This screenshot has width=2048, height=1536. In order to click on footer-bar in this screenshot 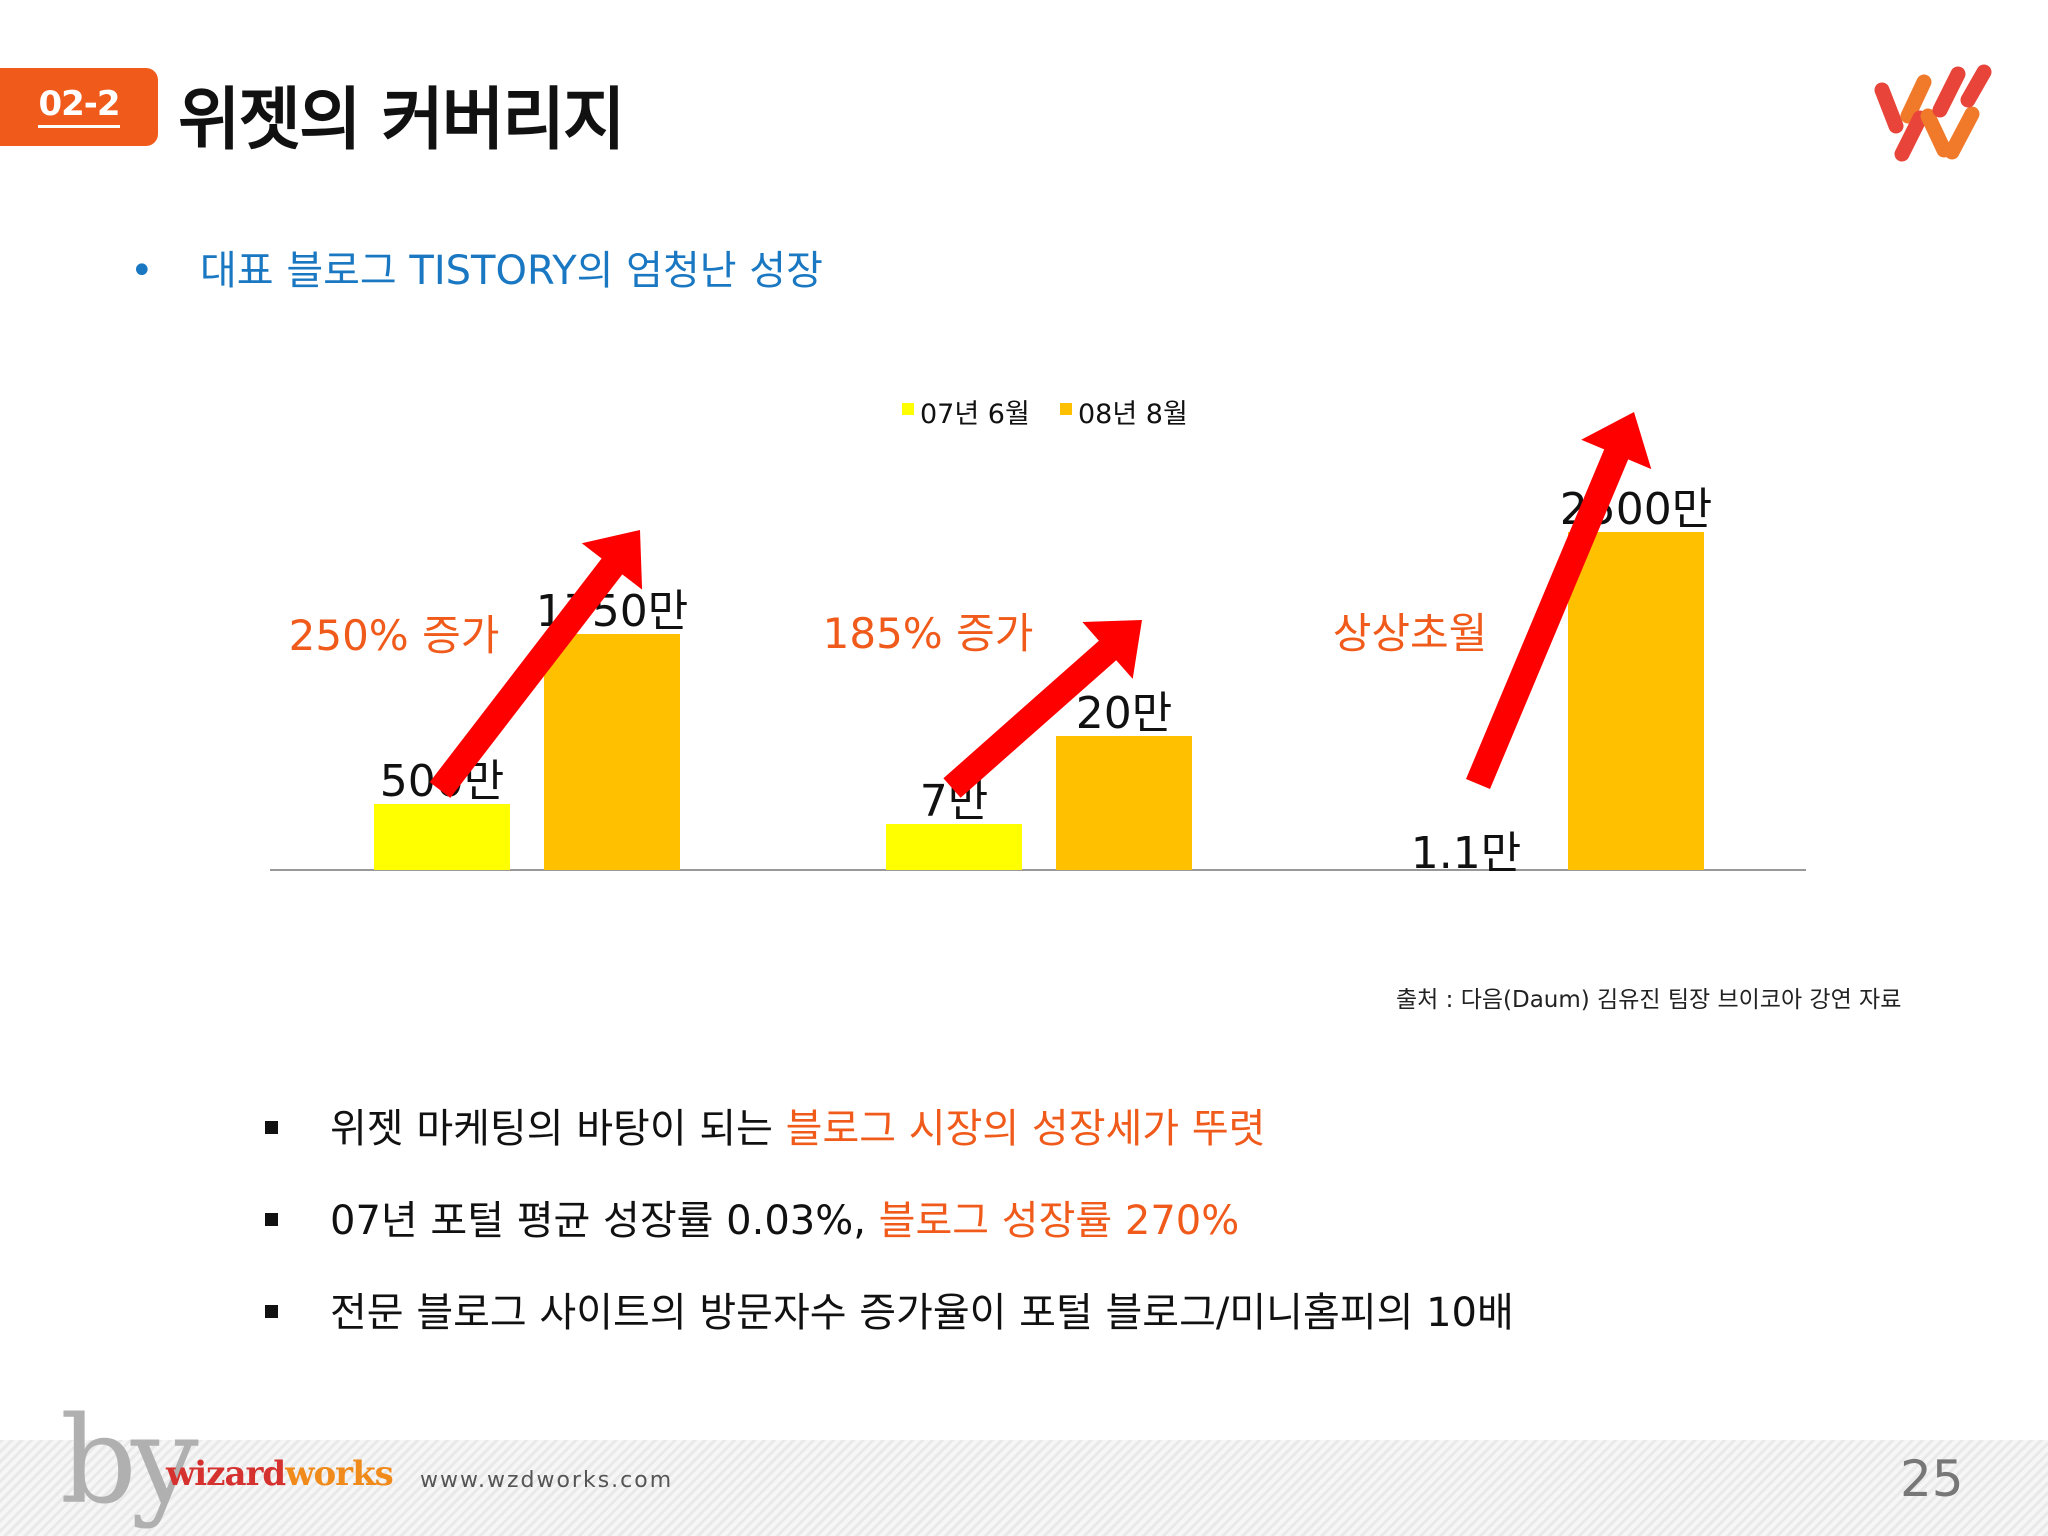, I will do `click(1024, 1488)`.